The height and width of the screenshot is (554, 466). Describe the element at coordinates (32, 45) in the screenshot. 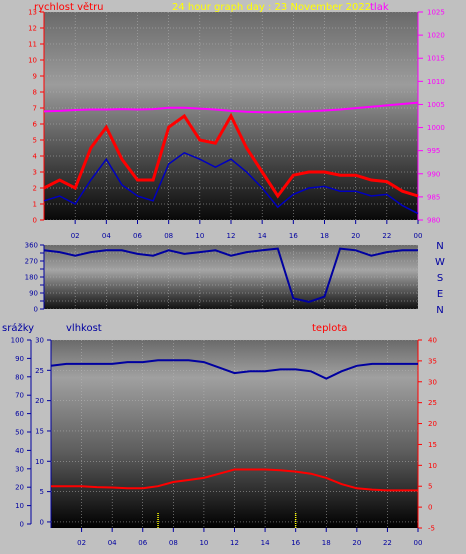

I see `wind-tick-label: 11` at that location.